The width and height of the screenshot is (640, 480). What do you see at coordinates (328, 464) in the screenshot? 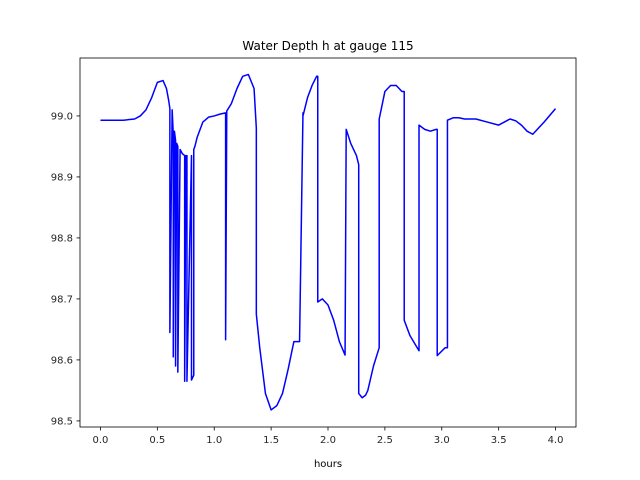
I see `x-axis-label: hours` at bounding box center [328, 464].